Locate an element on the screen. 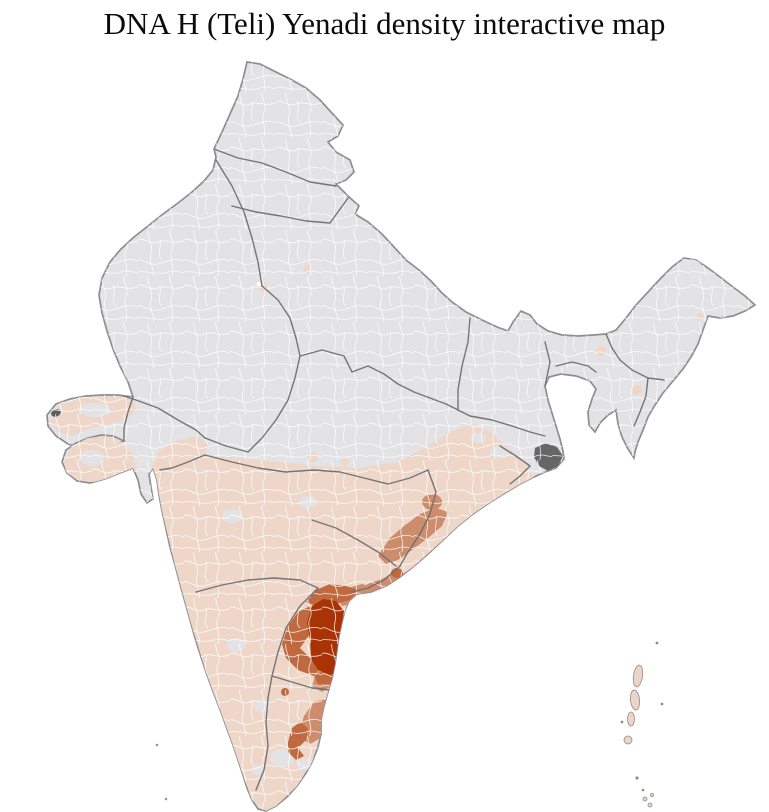 The image size is (769, 812). lakshadweep-islands is located at coordinates (161, 772).